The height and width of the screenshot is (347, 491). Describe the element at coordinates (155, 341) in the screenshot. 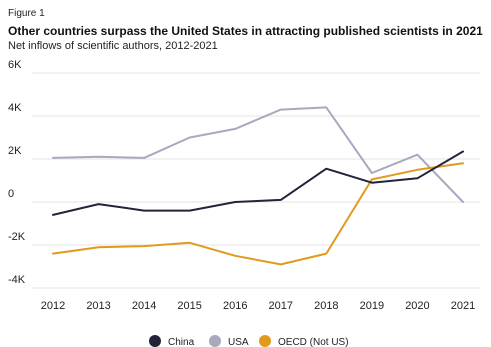

I see `legend-marker-china` at that location.